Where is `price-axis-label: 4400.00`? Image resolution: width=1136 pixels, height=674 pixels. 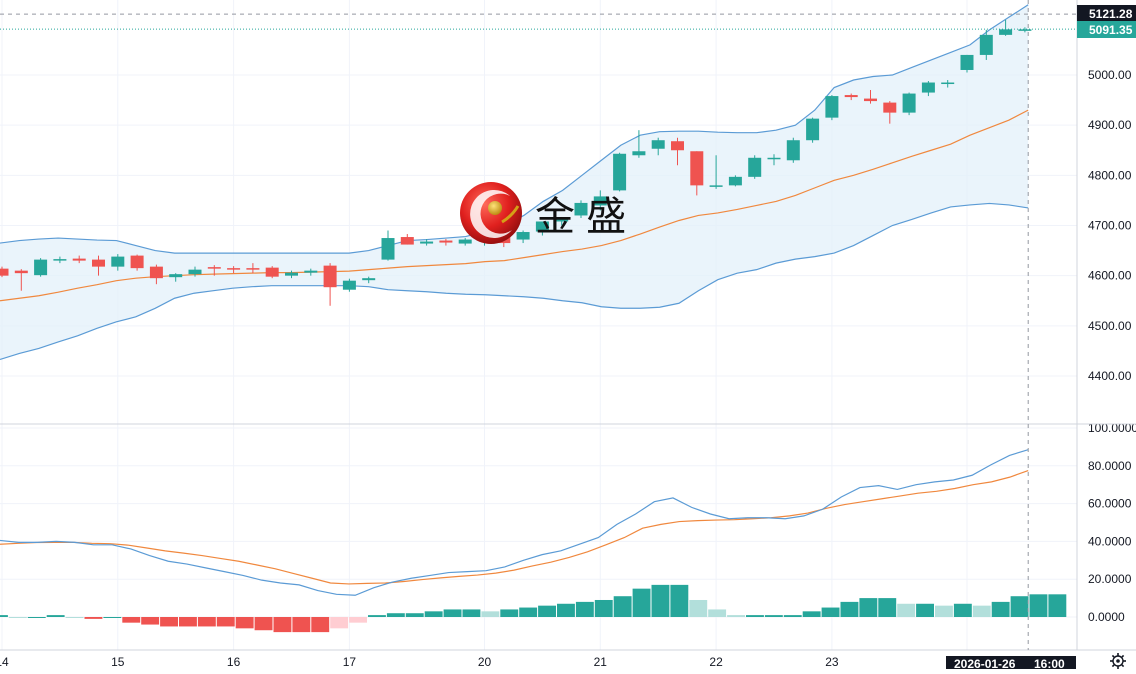
price-axis-label: 4400.00 is located at coordinates (1110, 376).